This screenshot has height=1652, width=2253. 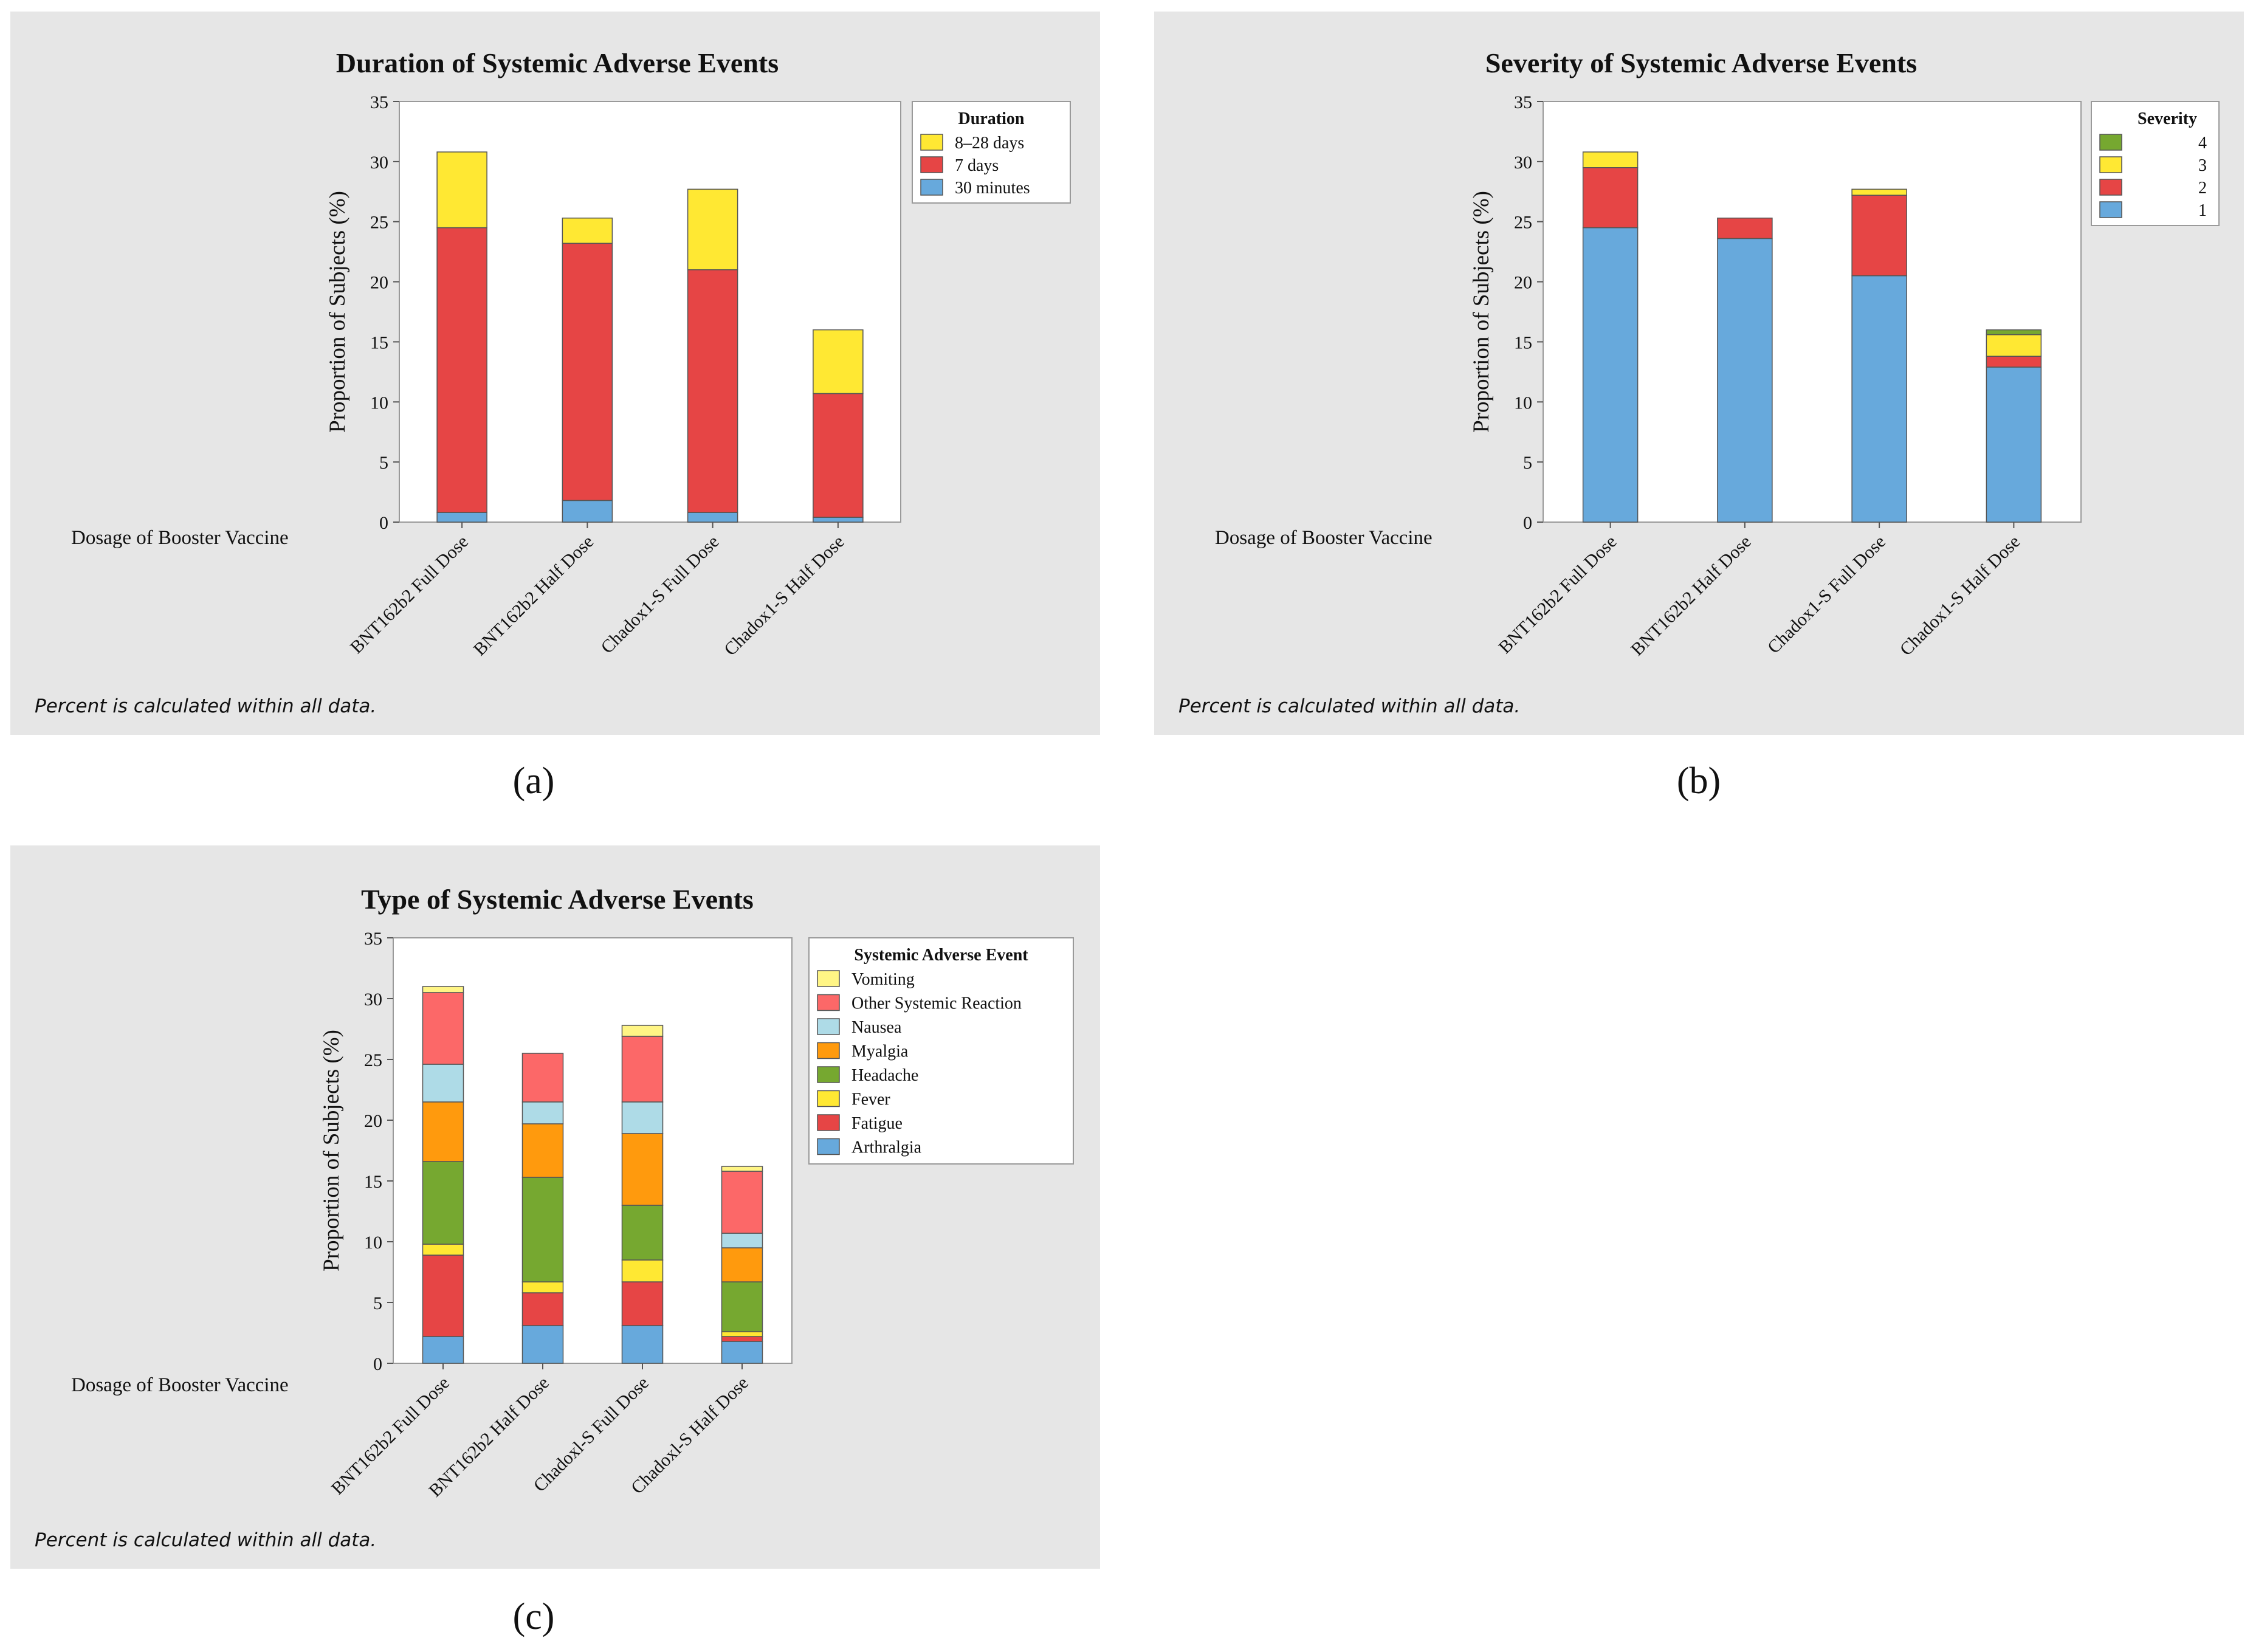 What do you see at coordinates (2202, 210) in the screenshot?
I see `legend-label-1: 1` at bounding box center [2202, 210].